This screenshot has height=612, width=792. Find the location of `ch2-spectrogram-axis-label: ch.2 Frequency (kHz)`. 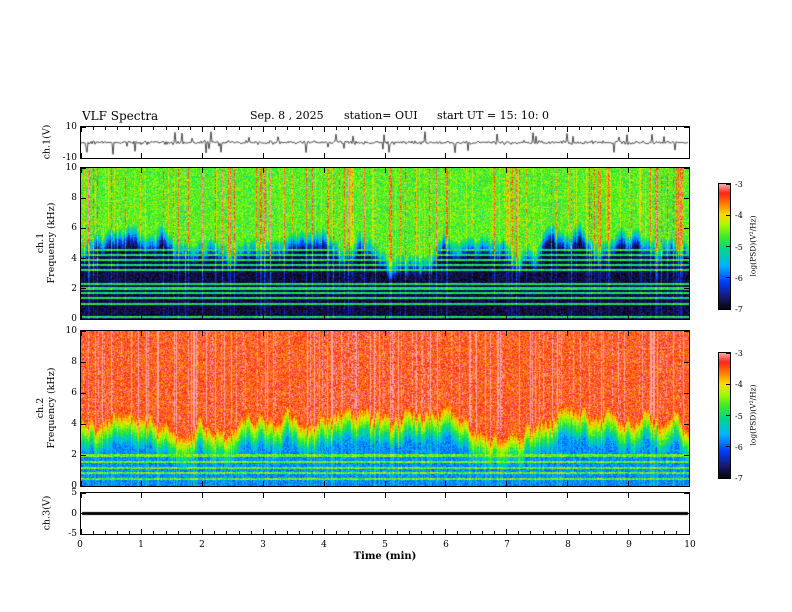

ch2-spectrogram-axis-label: ch.2 Frequency (kHz) is located at coordinates (46, 408).